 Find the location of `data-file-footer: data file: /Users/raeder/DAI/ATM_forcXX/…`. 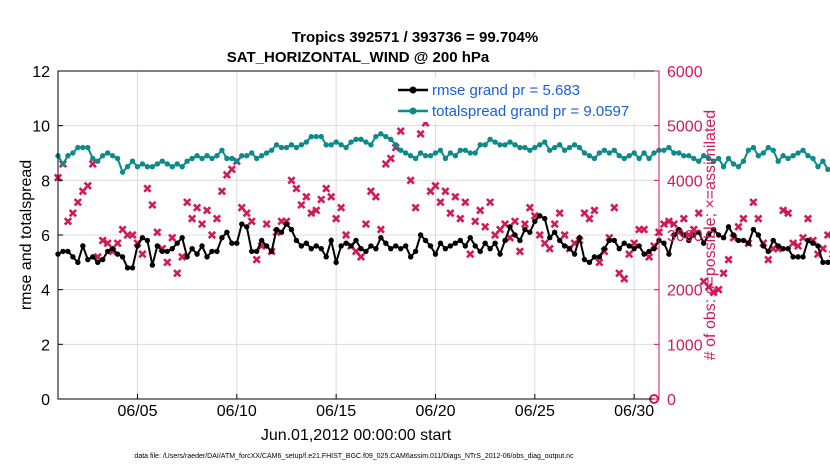

data-file-footer: data file: /Users/raeder/DAI/ATM_forcXX/… is located at coordinates (354, 456).